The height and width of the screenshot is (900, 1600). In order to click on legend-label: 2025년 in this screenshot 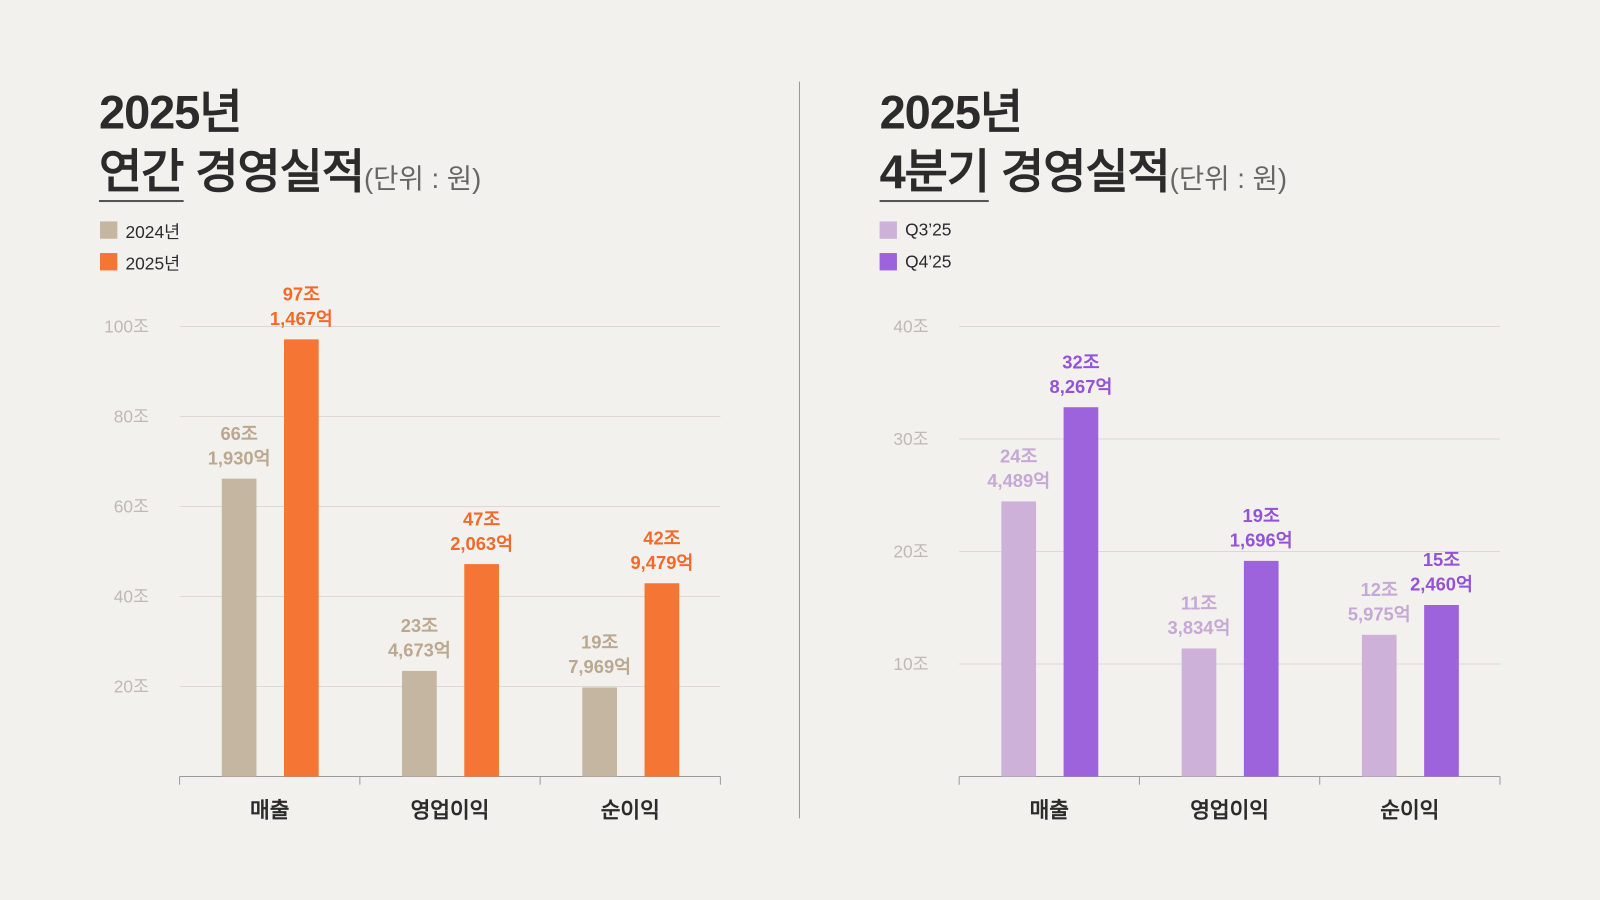, I will do `click(153, 264)`.